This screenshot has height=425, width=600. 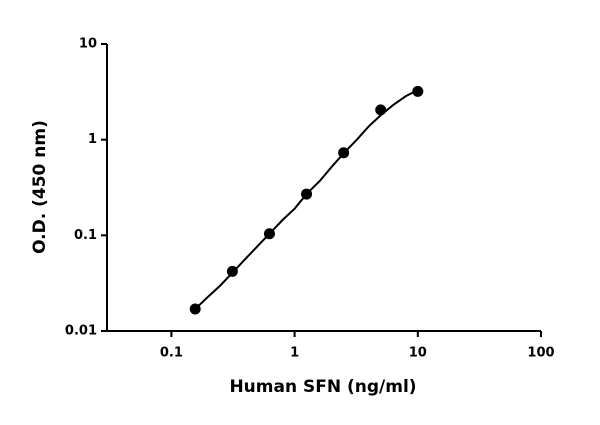 I want to click on y-axis-title: O.D. (450 nm), so click(x=40, y=187).